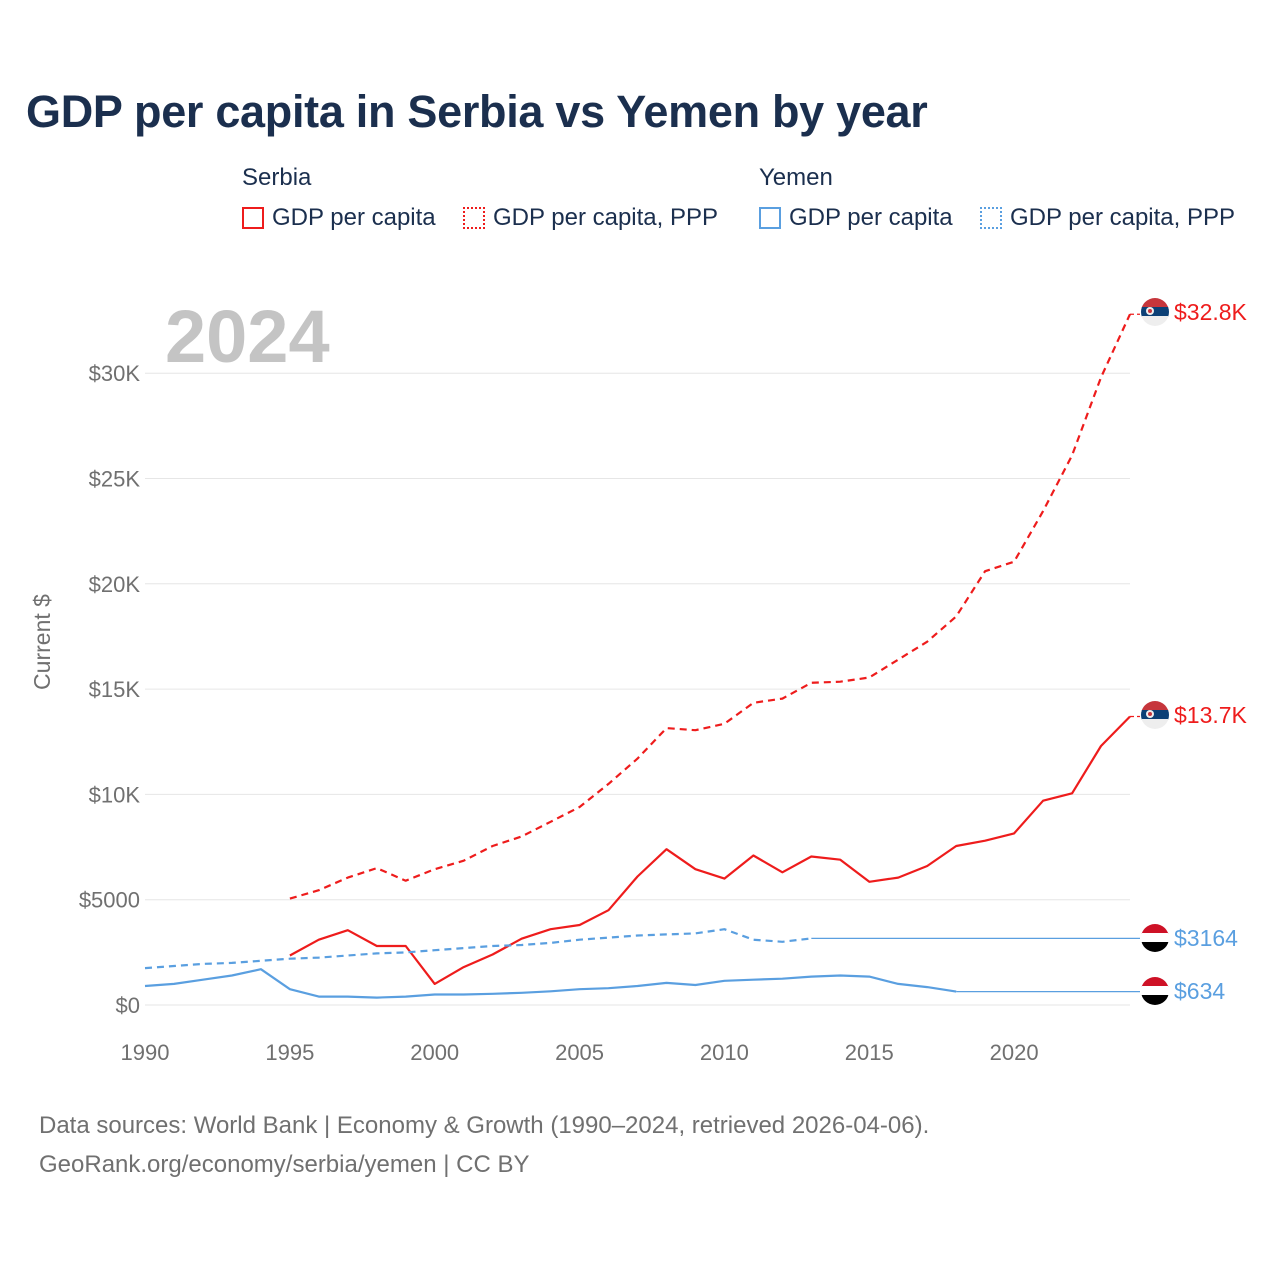 The image size is (1280, 1280). What do you see at coordinates (1206, 938) in the screenshot?
I see `end-label-yemen-gdp-ppp: $3164` at bounding box center [1206, 938].